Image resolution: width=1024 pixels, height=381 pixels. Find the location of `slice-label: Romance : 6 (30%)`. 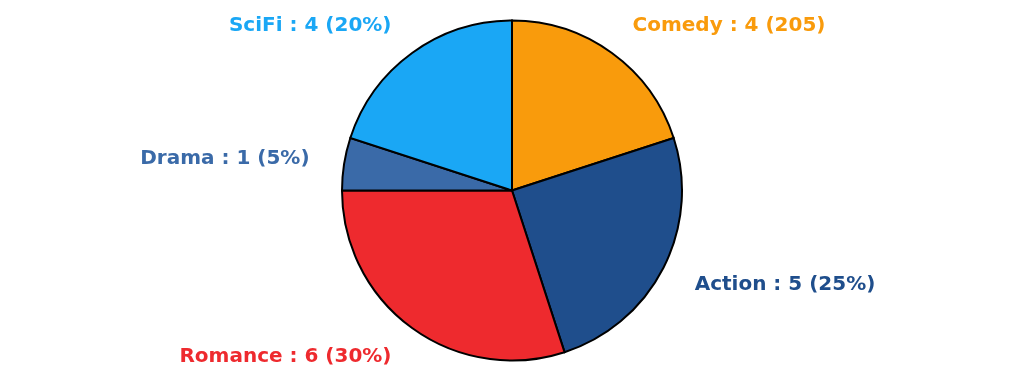

slice-label: Romance : 6 (30%) is located at coordinates (285, 355).